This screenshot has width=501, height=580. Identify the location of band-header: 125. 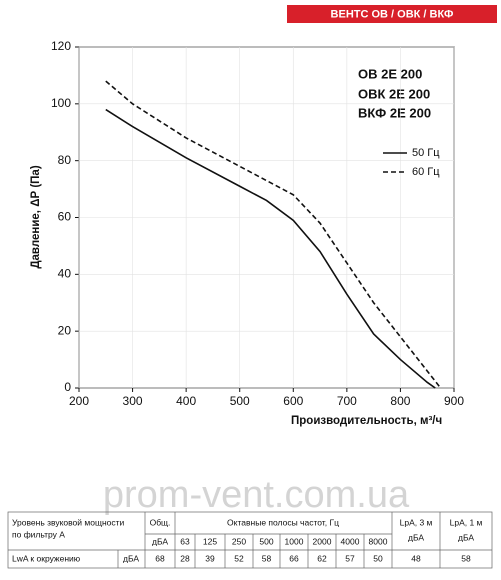
(210, 541).